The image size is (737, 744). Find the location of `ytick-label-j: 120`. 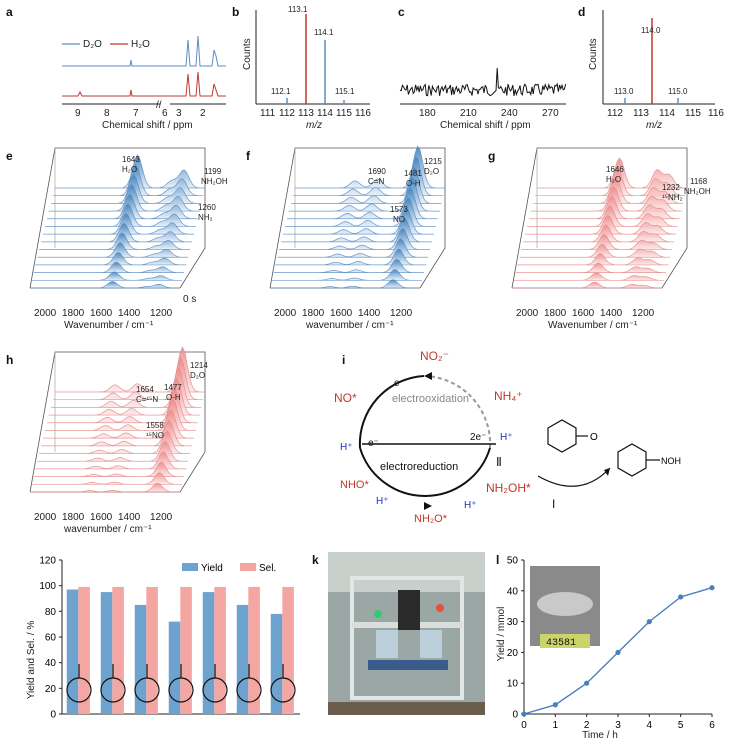

ytick-label-j: 120 is located at coordinates (47, 561).